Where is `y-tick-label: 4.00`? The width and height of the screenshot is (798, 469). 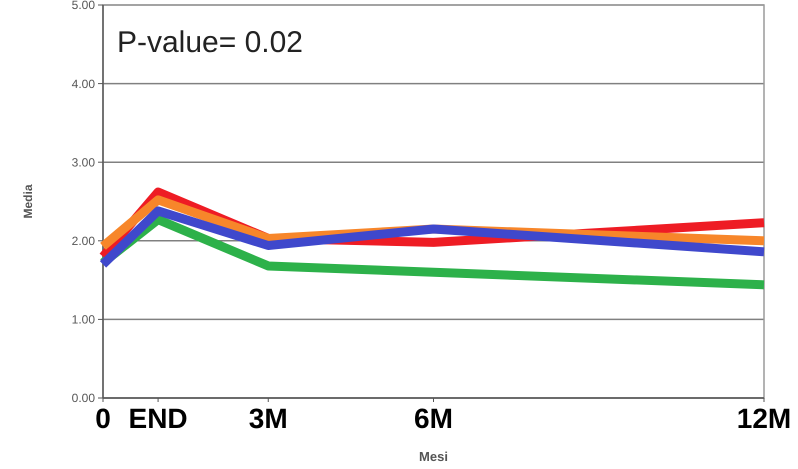
y-tick-label: 4.00 is located at coordinates (84, 83).